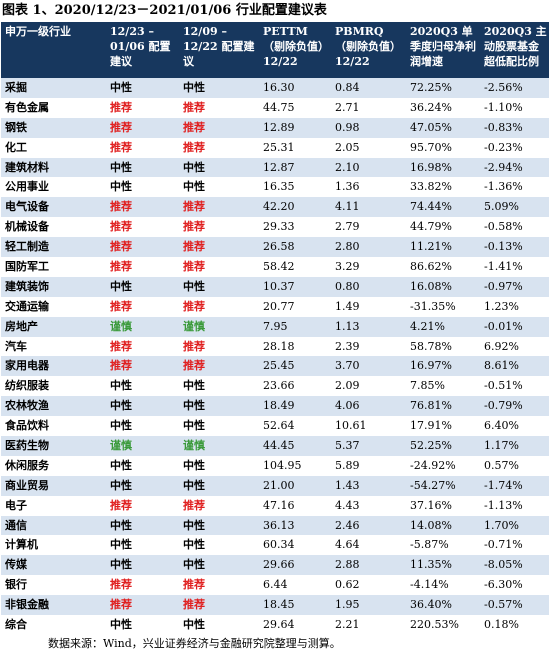  What do you see at coordinates (296, 46) in the screenshot?
I see `header-pettm: PETTM （剔除负值）12/22` at bounding box center [296, 46].